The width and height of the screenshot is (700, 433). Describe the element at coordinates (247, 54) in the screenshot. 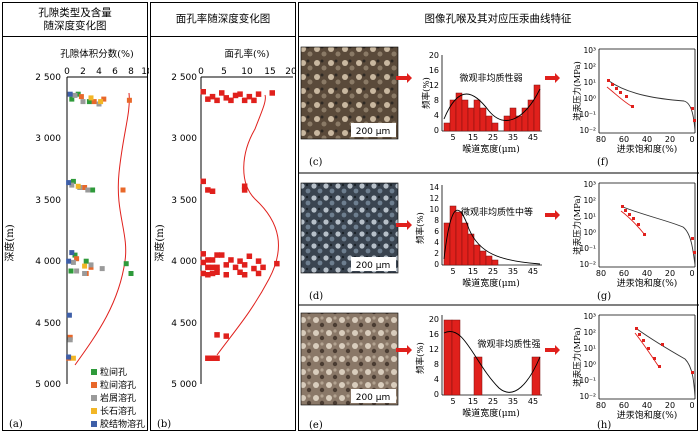

I see `panel-b-x-title: 面孔率(%)` at that location.